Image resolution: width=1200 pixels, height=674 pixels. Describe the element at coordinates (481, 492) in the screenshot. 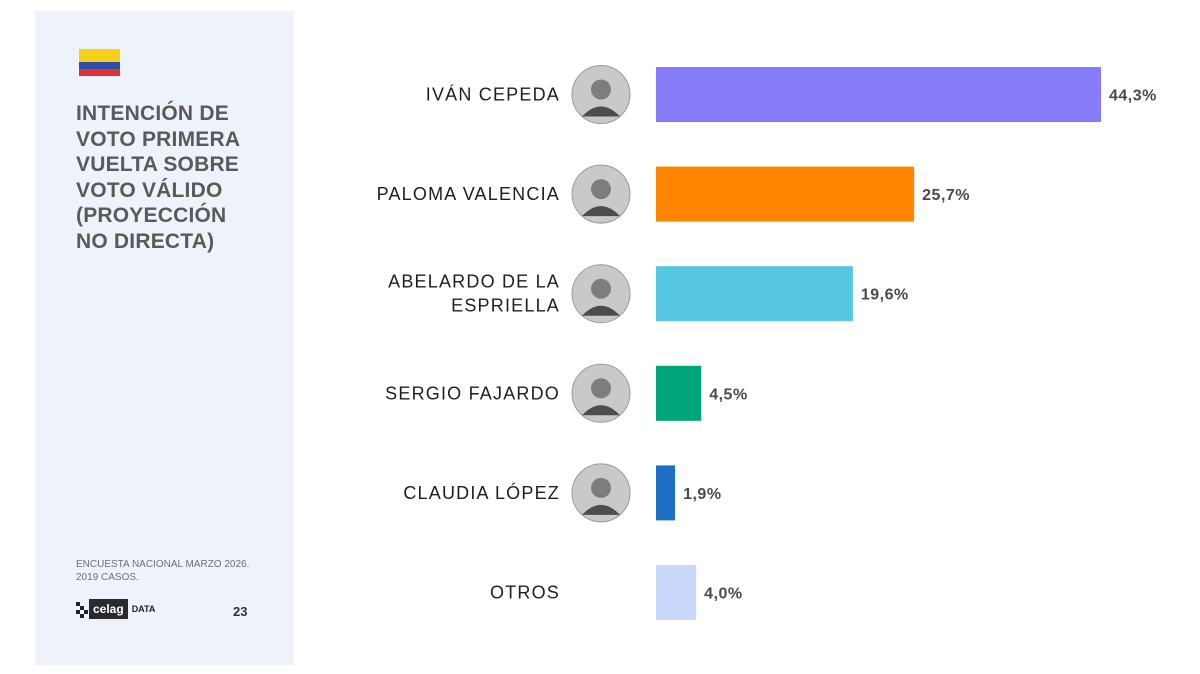

I see `category-label-4: CLAUDIA LÓPEZ` at that location.